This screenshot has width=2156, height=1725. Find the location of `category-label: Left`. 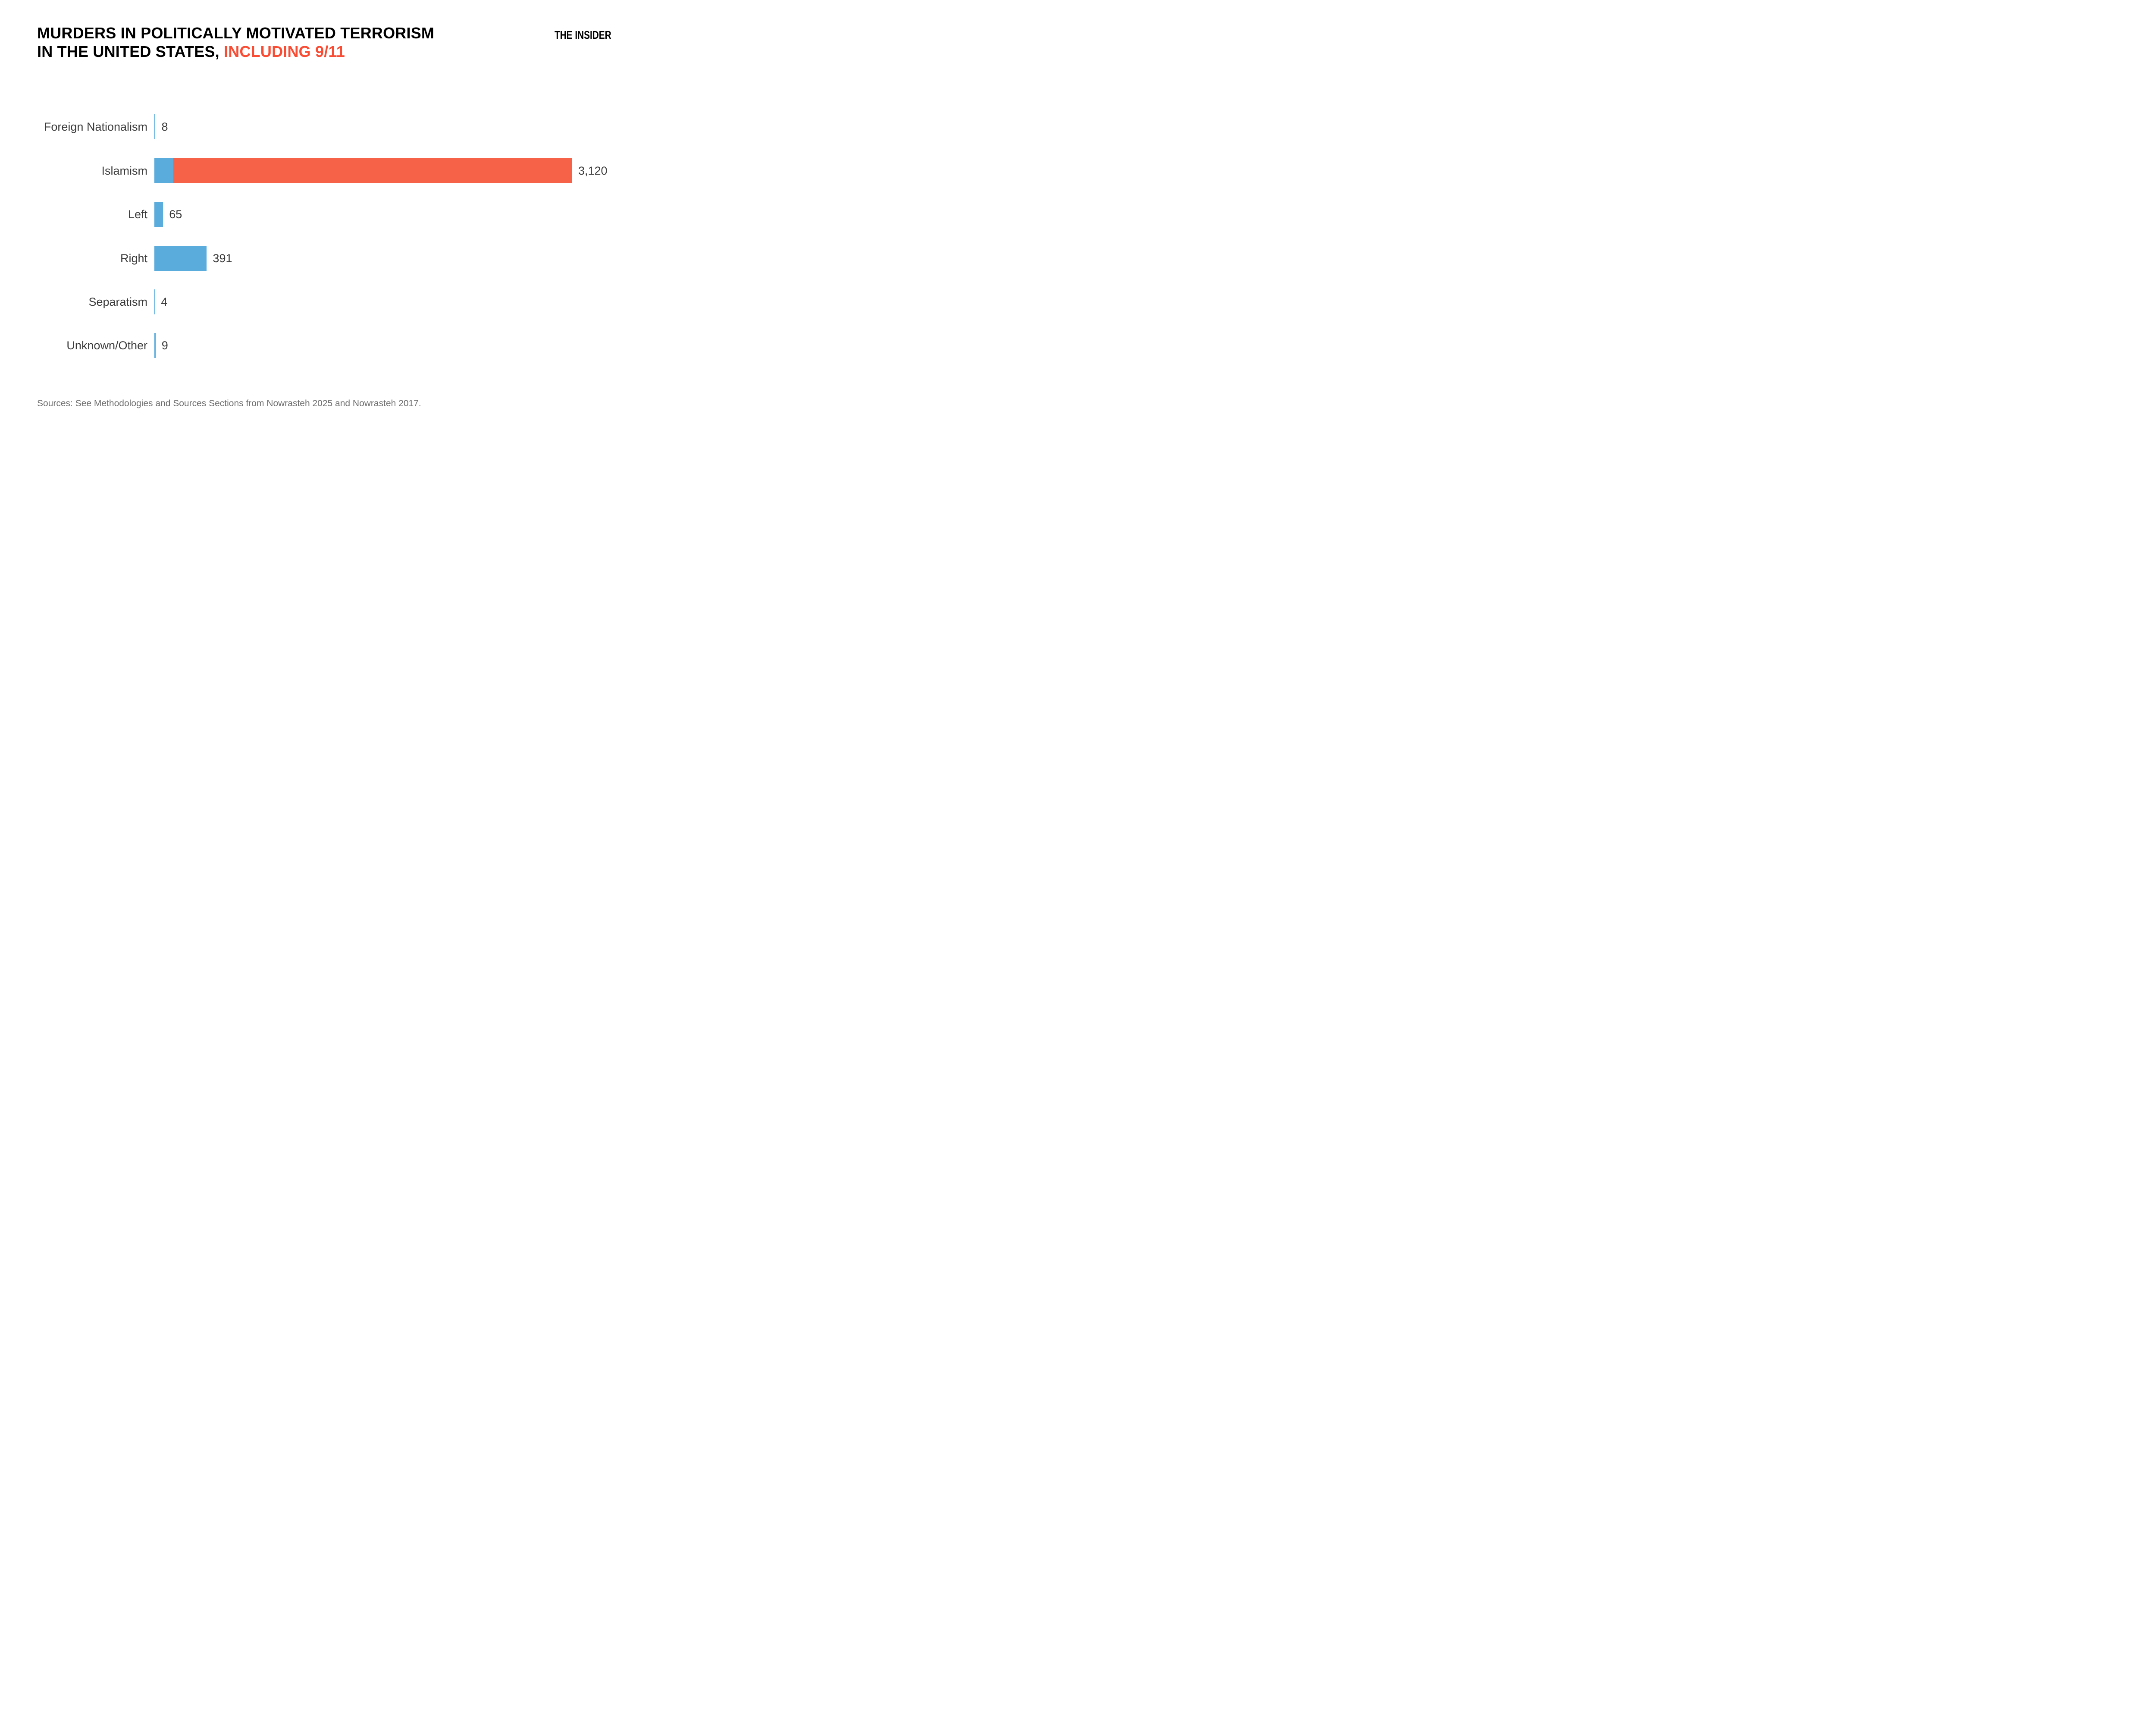

category-label: Left is located at coordinates (137, 214).